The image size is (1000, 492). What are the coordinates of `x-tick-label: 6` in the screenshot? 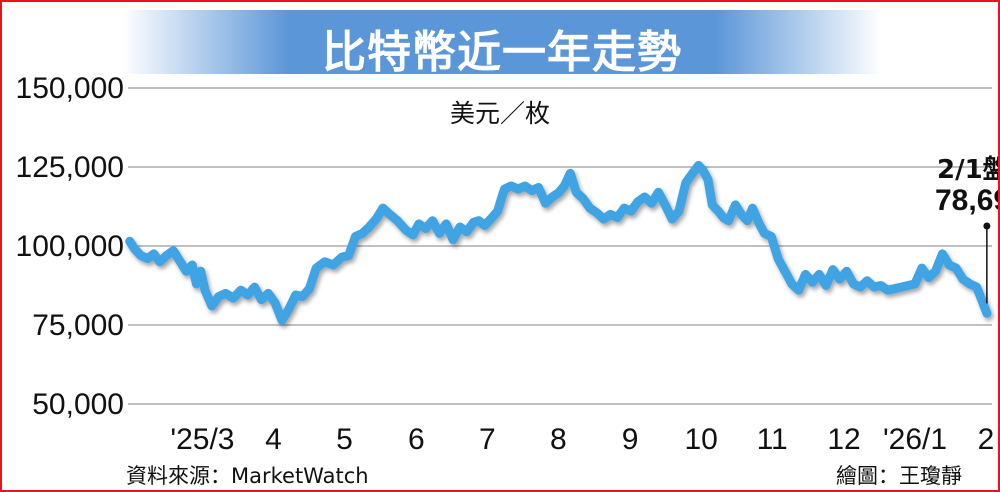 It's located at (416, 439).